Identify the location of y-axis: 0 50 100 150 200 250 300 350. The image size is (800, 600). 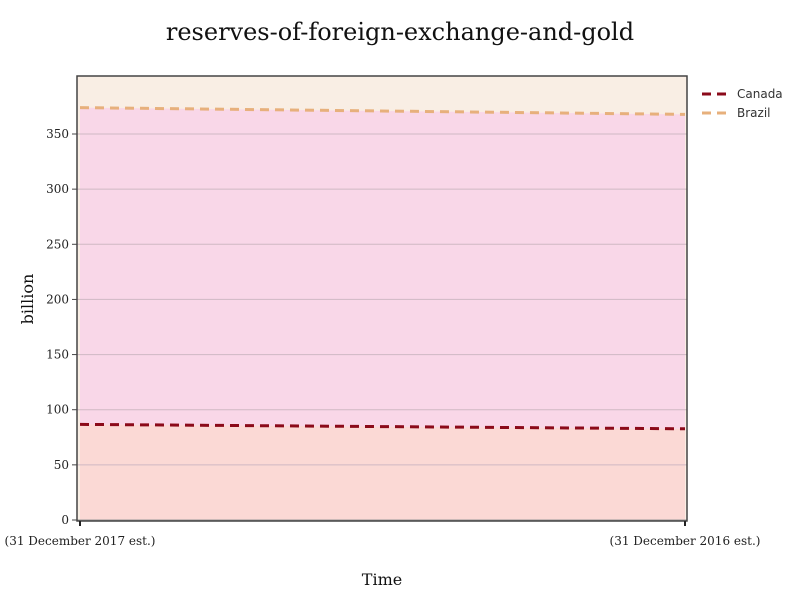
(61, 327).